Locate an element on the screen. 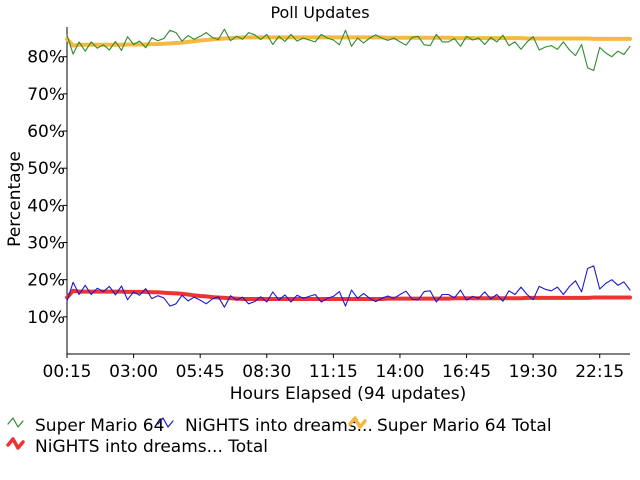 Image resolution: width=640 pixels, height=480 pixels. y-tick-label: 20% is located at coordinates (46, 281).